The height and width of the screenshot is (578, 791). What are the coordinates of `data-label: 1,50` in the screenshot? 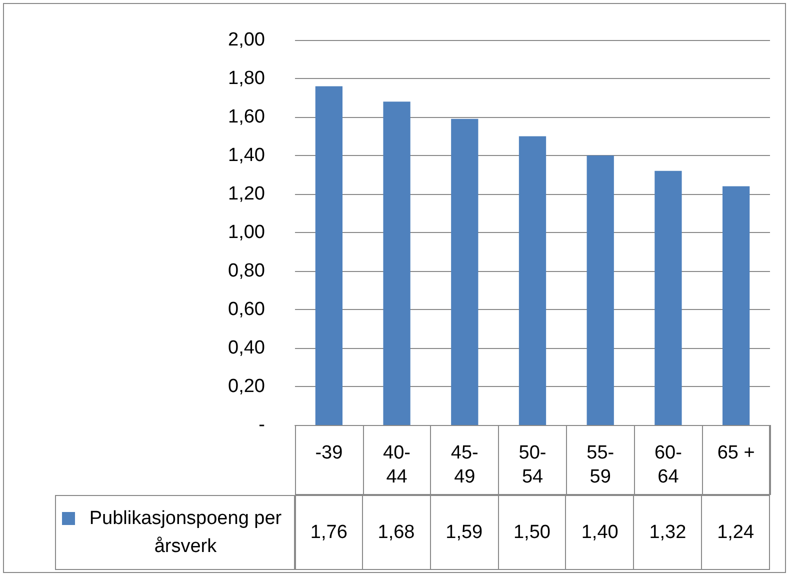 It's located at (532, 532).